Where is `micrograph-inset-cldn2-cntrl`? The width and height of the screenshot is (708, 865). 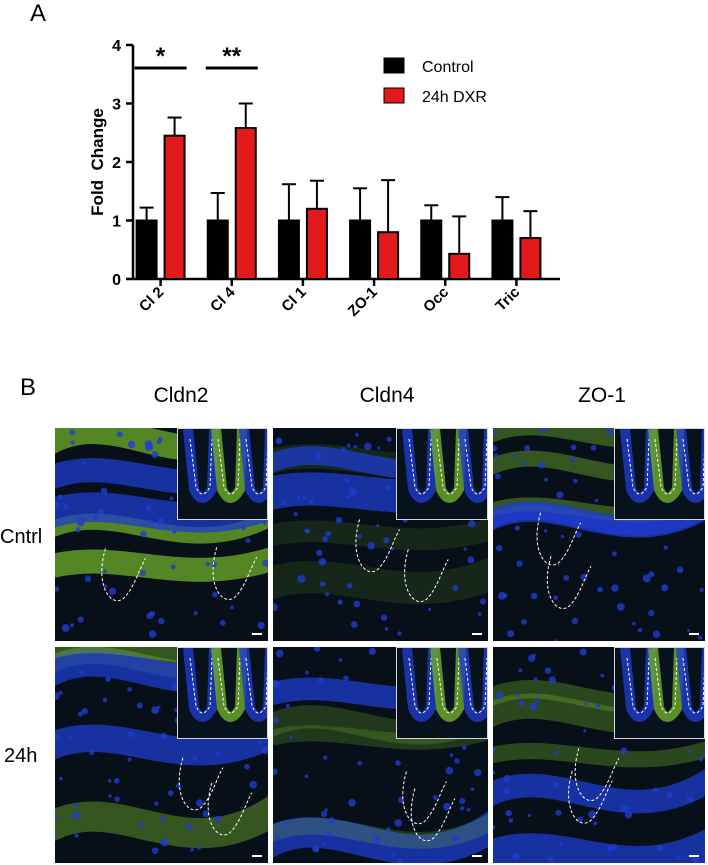
micrograph-inset-cldn2-cntrl is located at coordinates (222, 474).